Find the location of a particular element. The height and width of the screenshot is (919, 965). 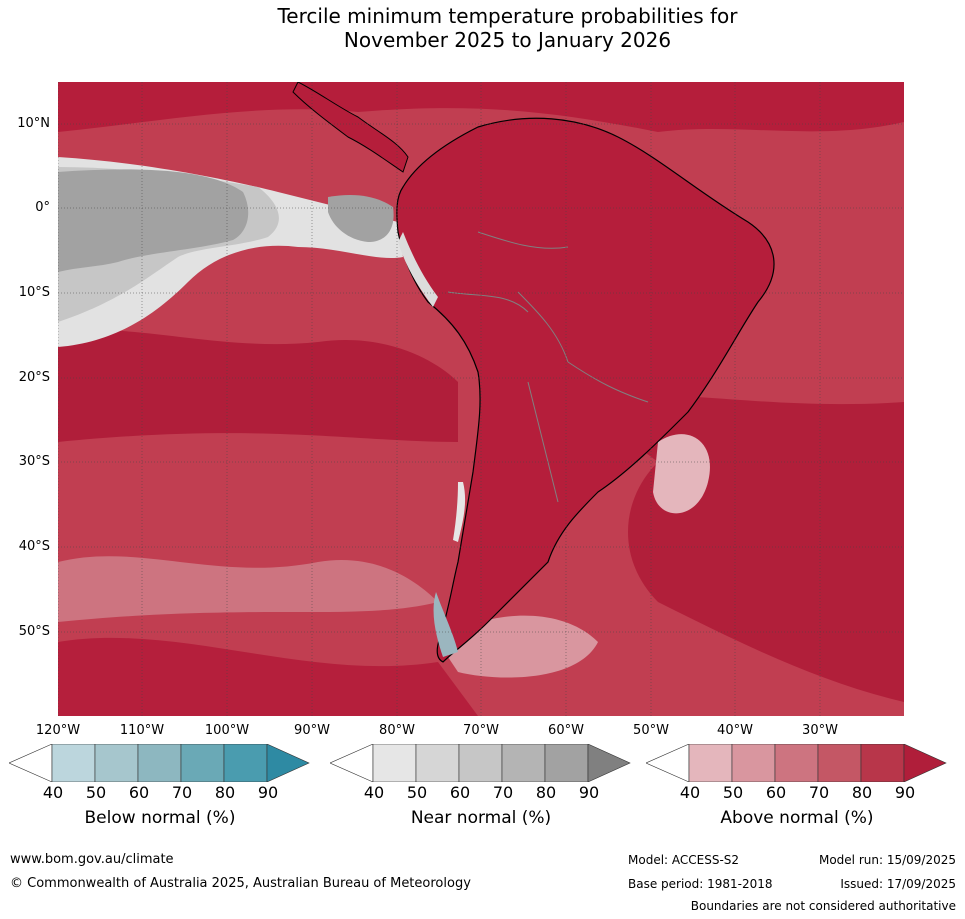

lon-label-120w: 120°W is located at coordinates (58, 730).